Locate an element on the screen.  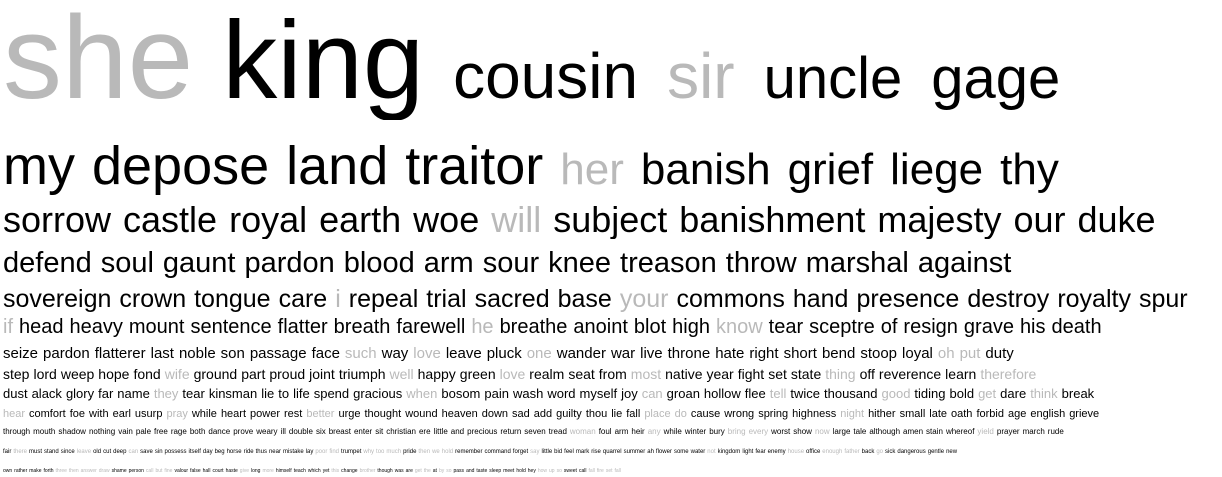
cloud-word: learn is located at coordinates (961, 374).